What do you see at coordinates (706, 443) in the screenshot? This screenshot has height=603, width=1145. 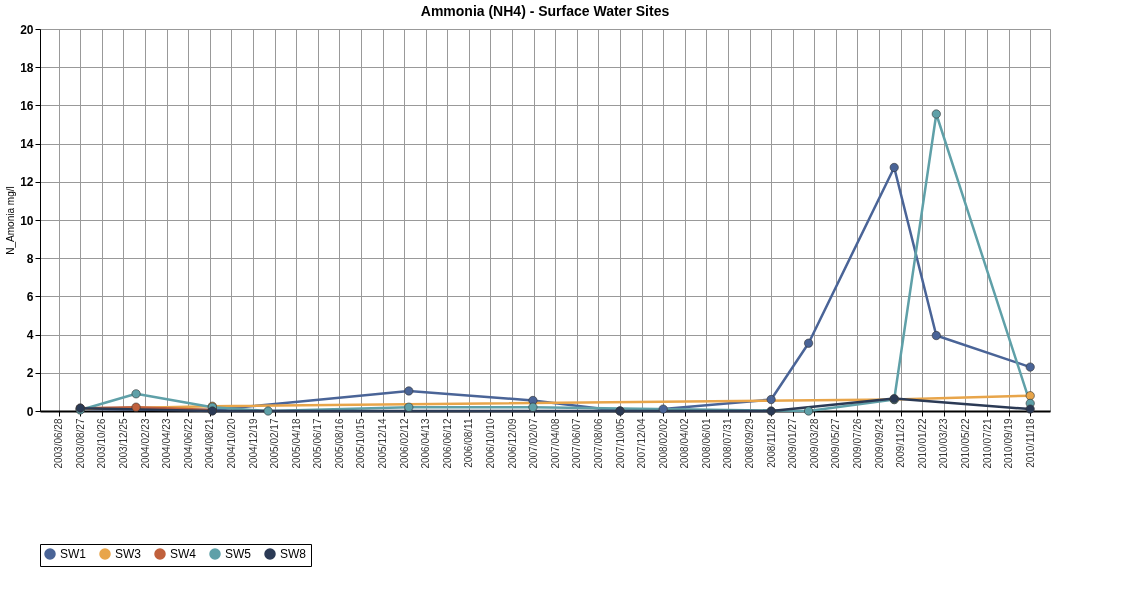 I see `x-tick-label: 2008/06/01` at bounding box center [706, 443].